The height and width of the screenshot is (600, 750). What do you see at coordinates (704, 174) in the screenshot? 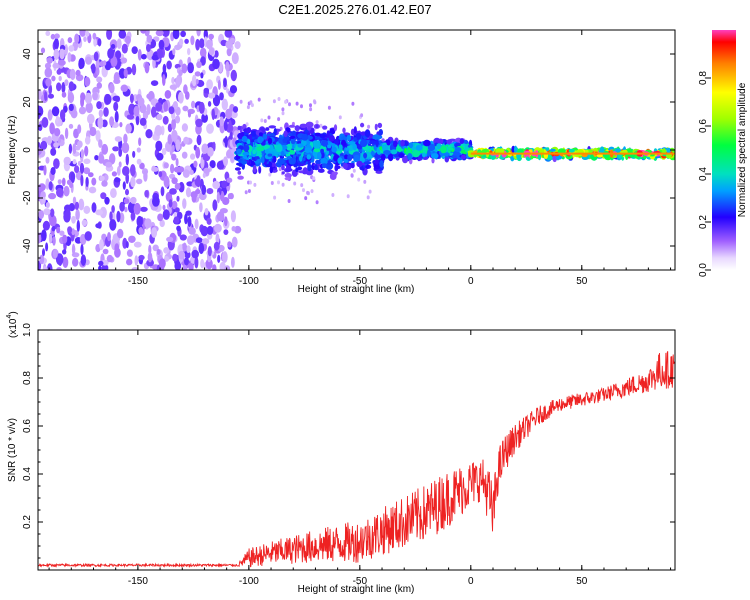
I see `colorbar-ticks: 0.0 0.2 0.4 0.6 0.8` at bounding box center [704, 174].